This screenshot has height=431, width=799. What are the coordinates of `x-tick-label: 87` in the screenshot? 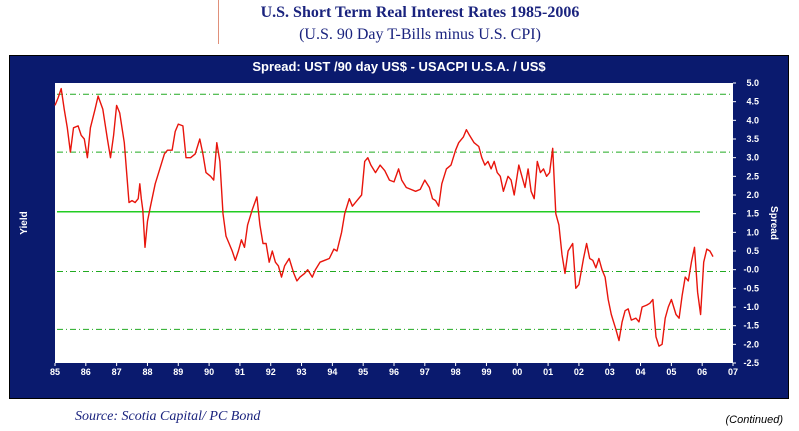 It's located at (117, 372).